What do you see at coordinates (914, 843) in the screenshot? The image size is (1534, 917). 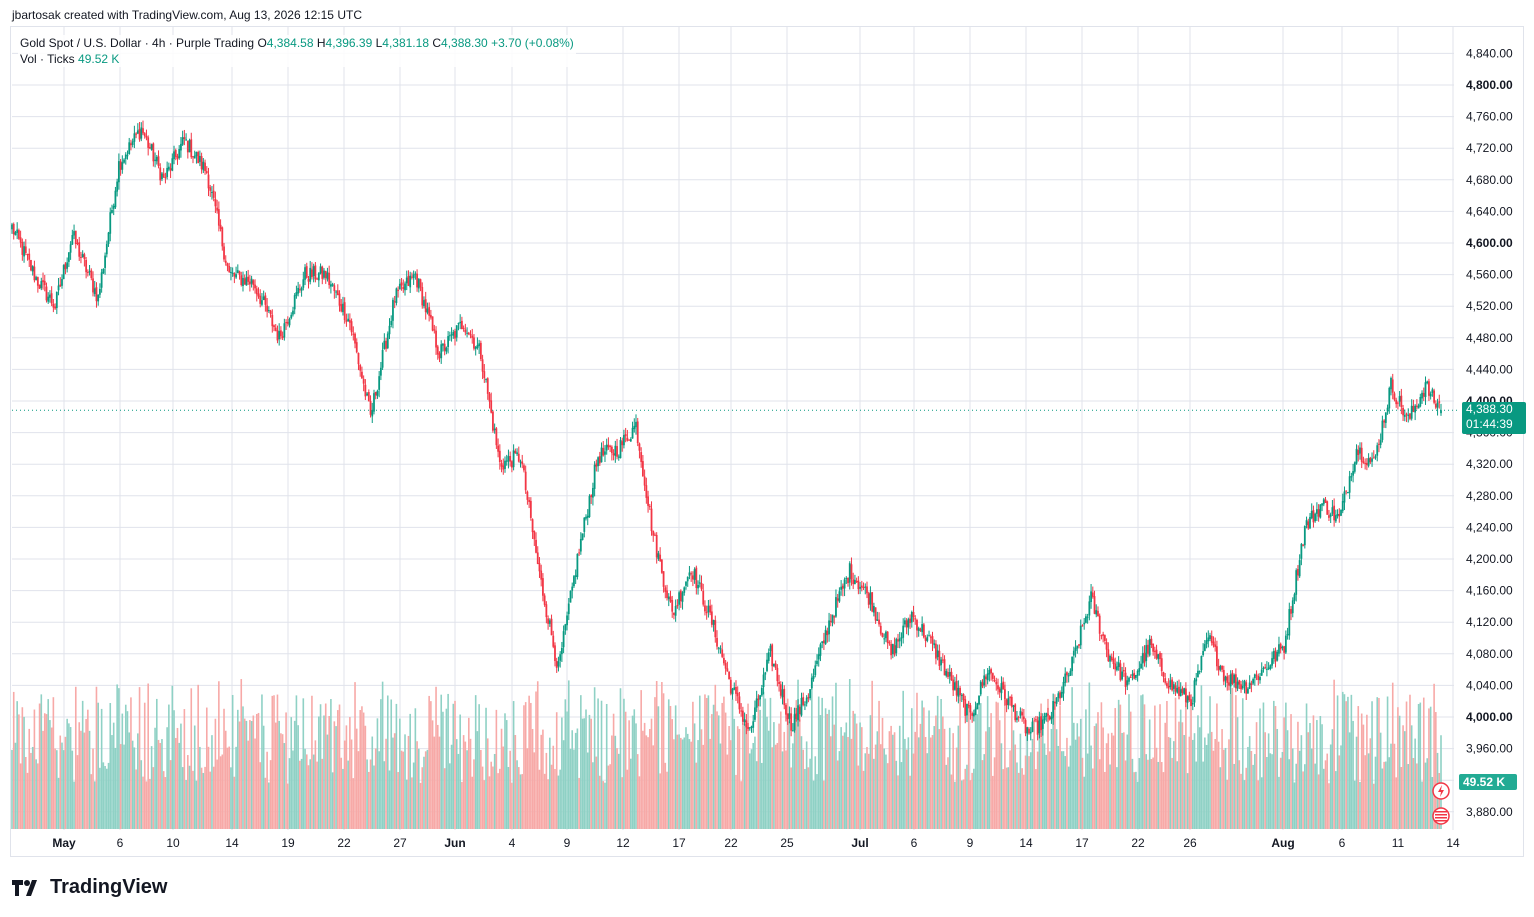 I see `x-tick-label: 6` at bounding box center [914, 843].